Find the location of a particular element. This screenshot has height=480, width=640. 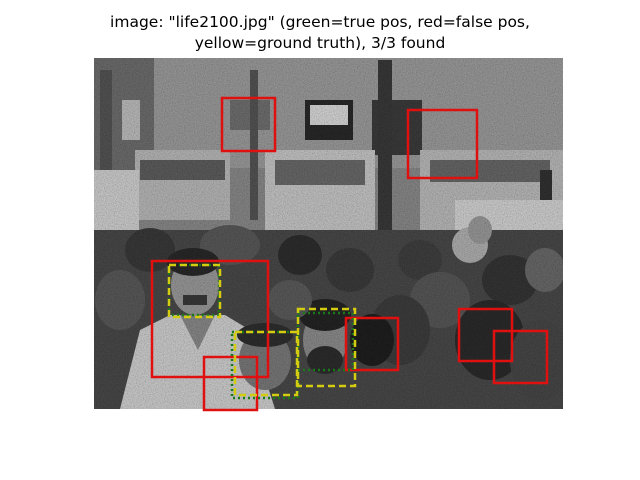

ground-truth-boxes is located at coordinates (262, 330).